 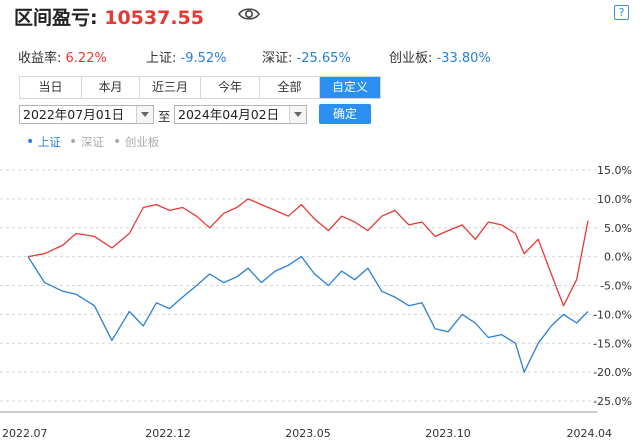 I want to click on stat-shanghai: 上证: -9.52%, so click(x=186, y=56).